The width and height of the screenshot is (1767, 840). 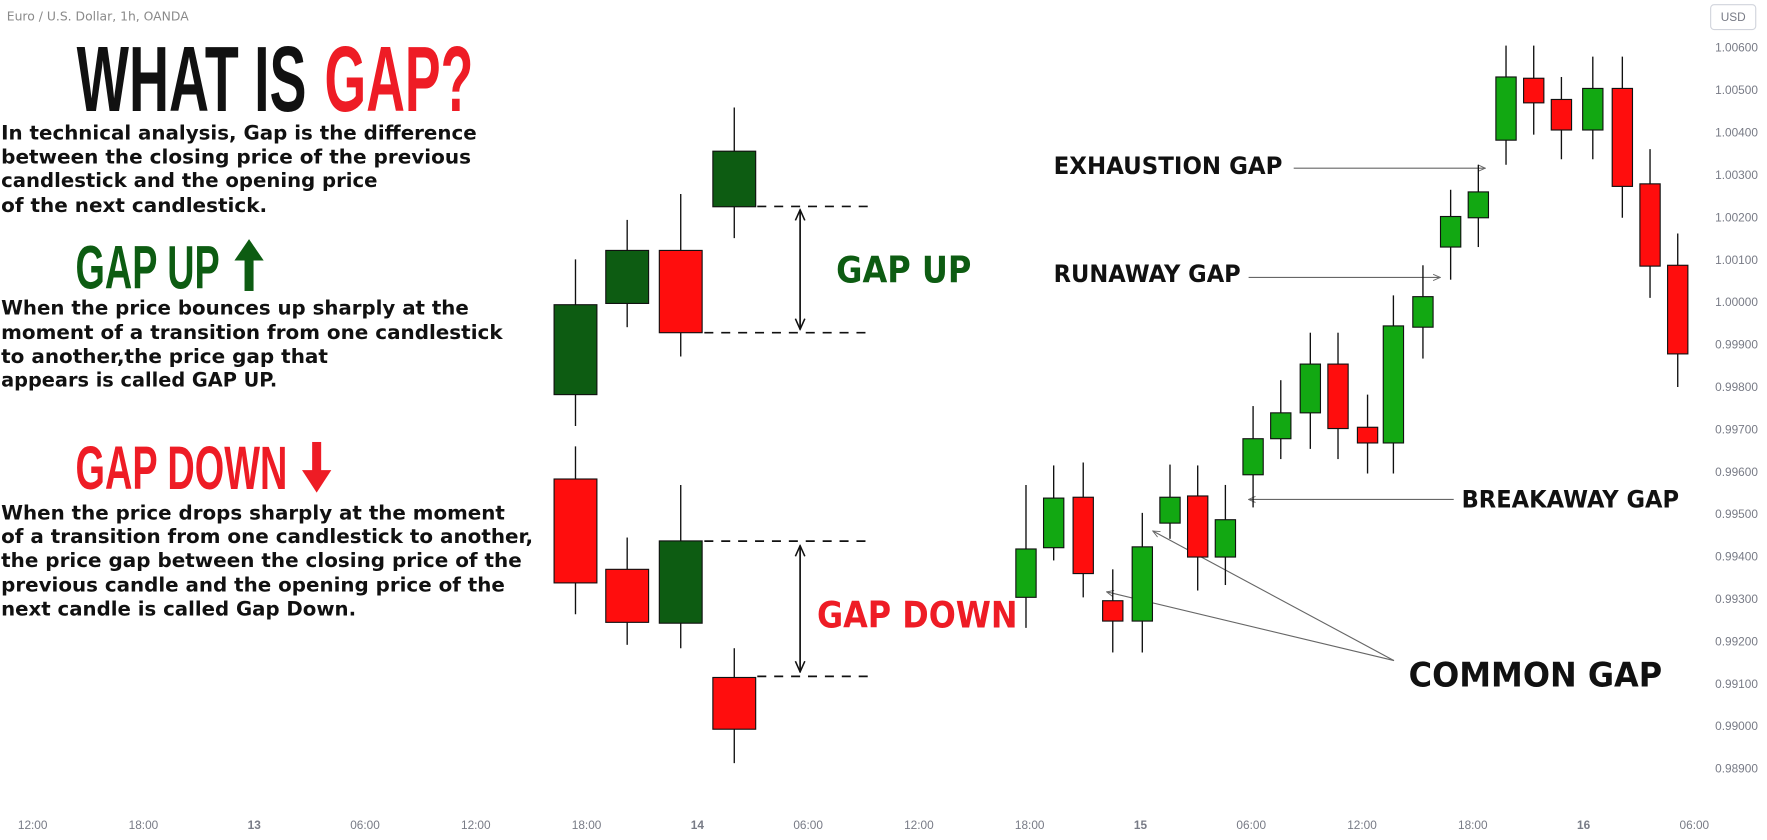 I want to click on gap-up-line: to another,the price gap that, so click(x=164, y=356).